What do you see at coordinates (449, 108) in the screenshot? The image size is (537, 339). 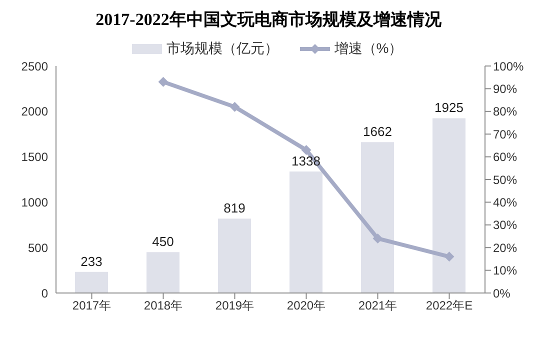 I see `data-label: 1925` at bounding box center [449, 108].